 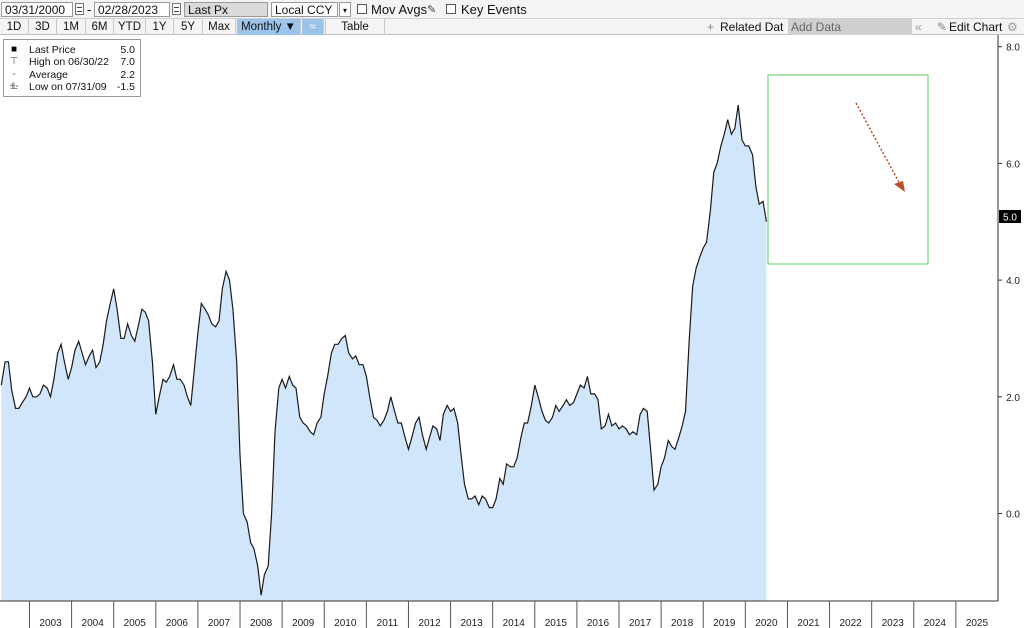 What do you see at coordinates (808, 623) in the screenshot?
I see `x-tick-label: 2021` at bounding box center [808, 623].